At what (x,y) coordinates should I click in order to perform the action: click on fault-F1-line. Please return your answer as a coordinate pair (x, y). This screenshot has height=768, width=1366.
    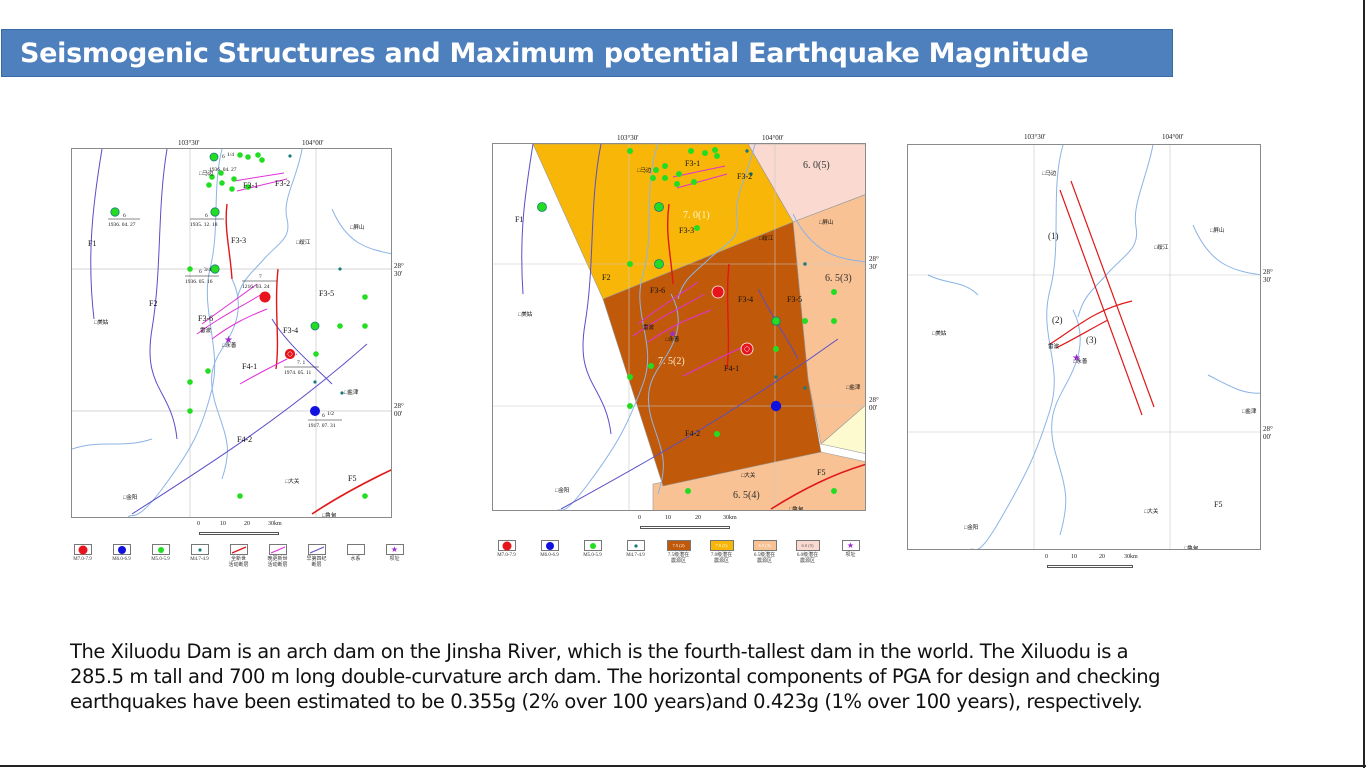
    Looking at the image, I should click on (96, 234).